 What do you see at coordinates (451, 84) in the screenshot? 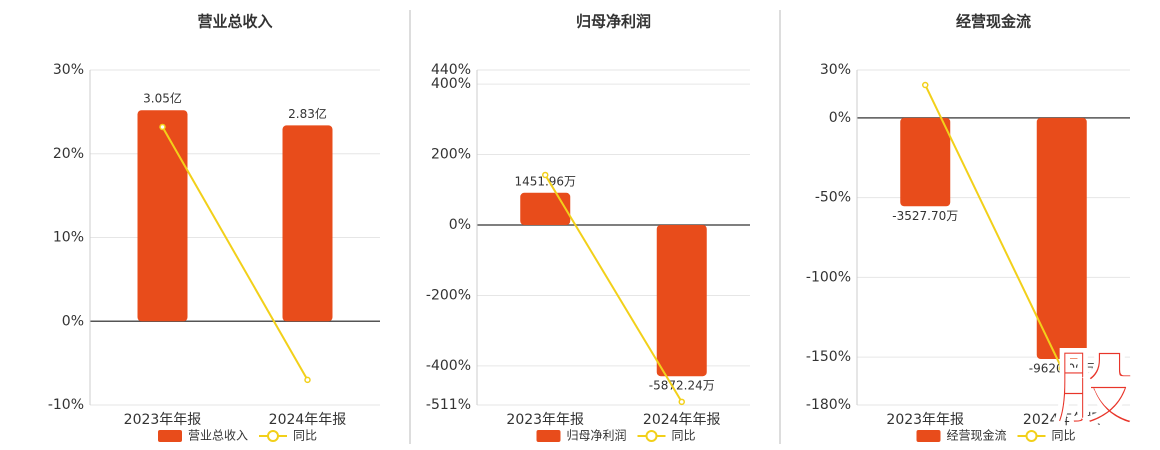
I see `y-tick-label: 400%` at bounding box center [451, 84].